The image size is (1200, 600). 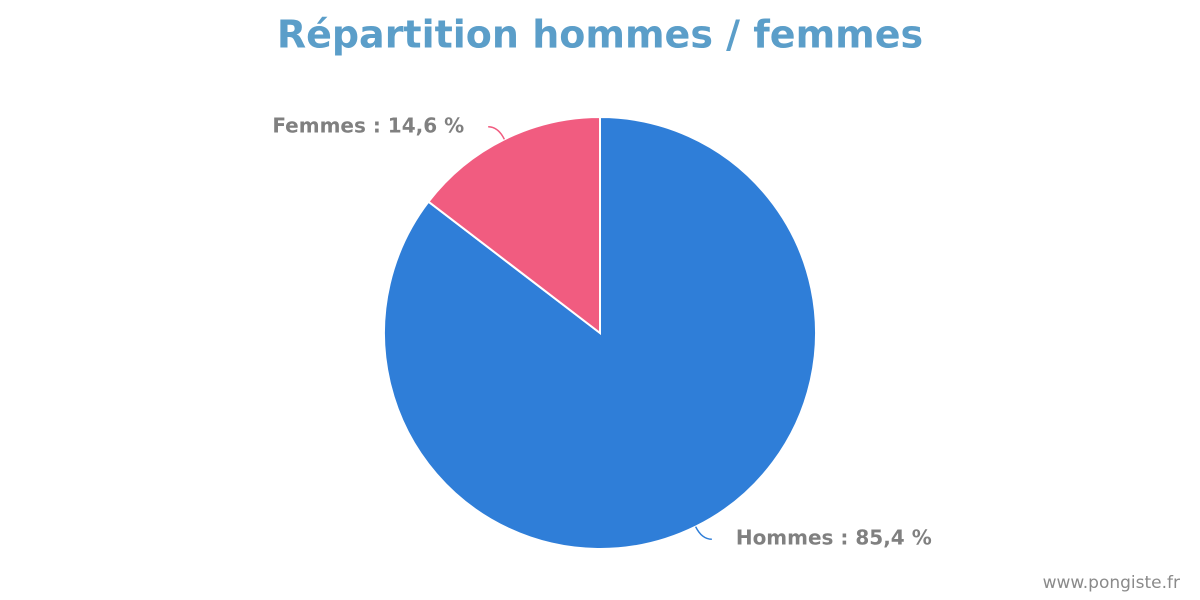 I want to click on data-label: Femmes : 14,6 %, so click(x=368, y=125).